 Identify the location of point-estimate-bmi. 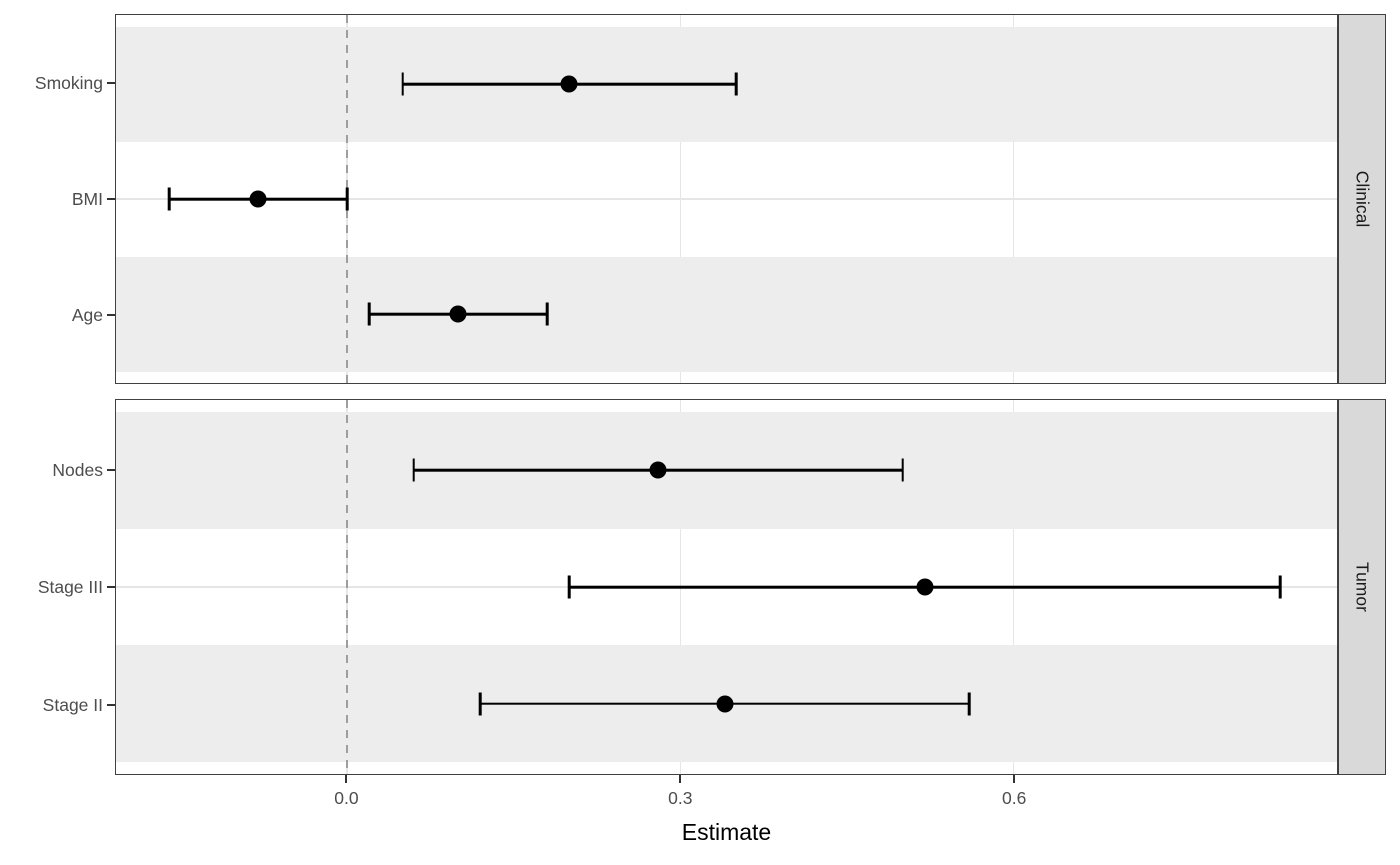
(258, 199).